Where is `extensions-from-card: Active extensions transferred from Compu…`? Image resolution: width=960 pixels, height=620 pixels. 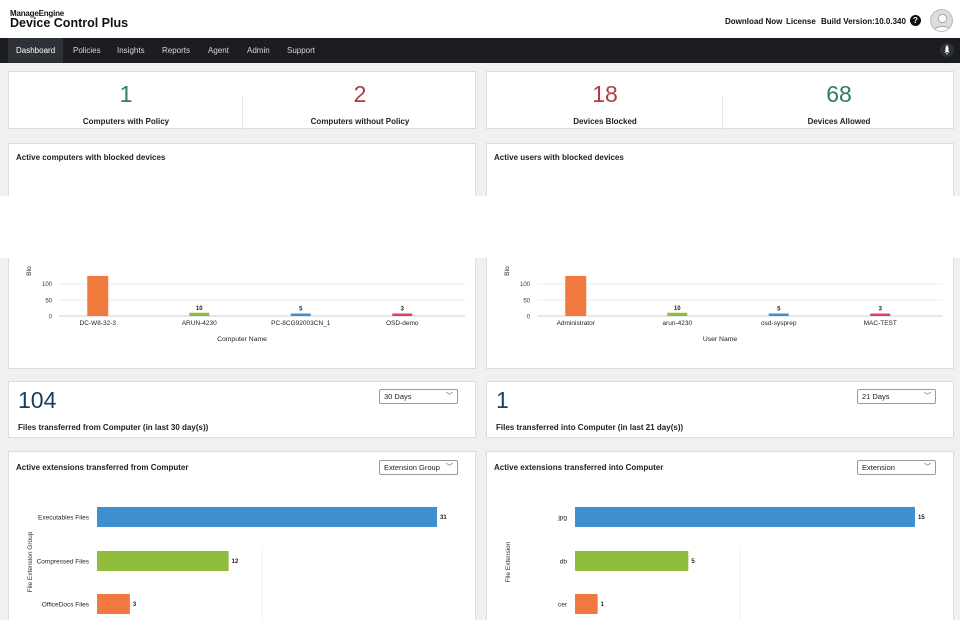
extensions-from-card: Active extensions transferred from Compu… is located at coordinates (242, 535).